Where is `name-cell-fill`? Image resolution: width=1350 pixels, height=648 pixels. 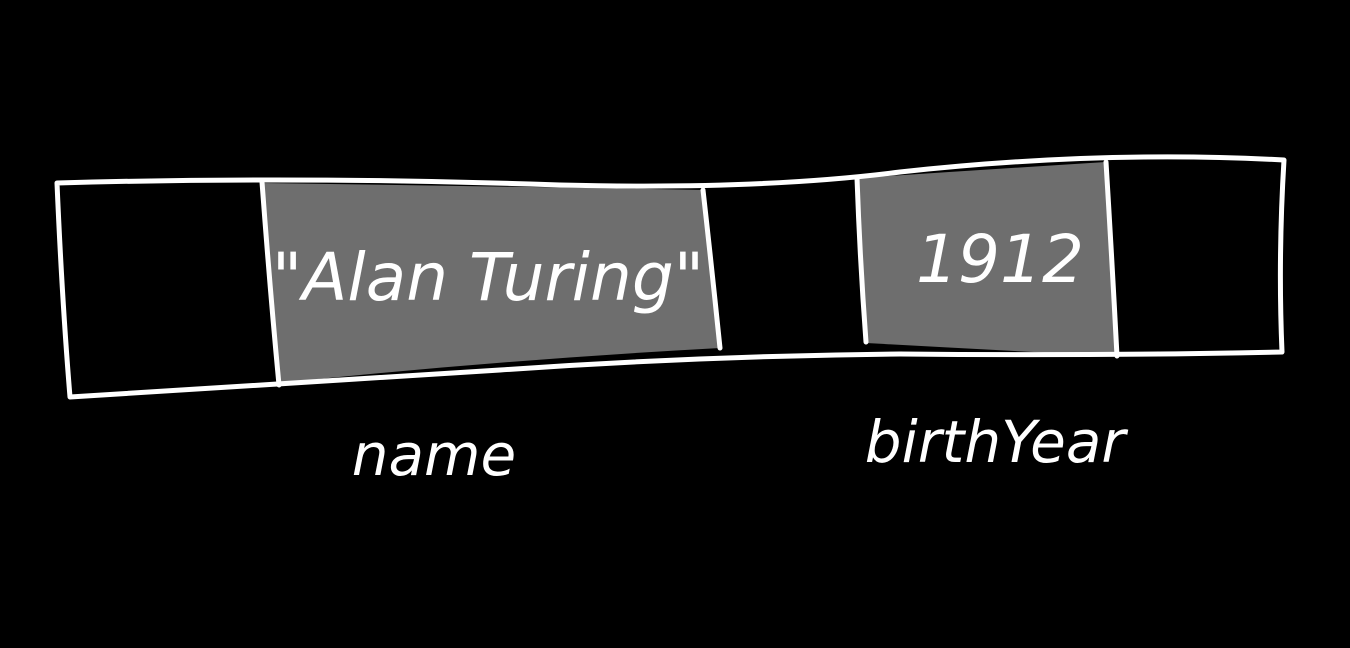 name-cell-fill is located at coordinates (491, 283).